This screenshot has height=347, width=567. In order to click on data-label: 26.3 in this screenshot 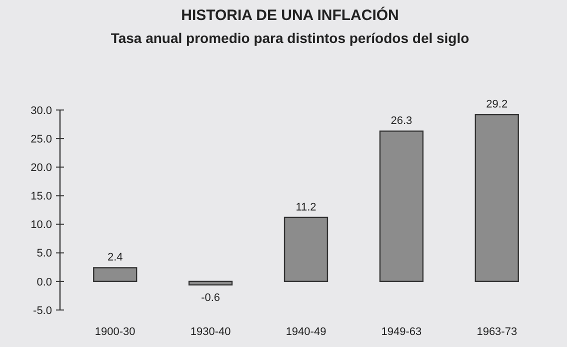, I will do `click(401, 121)`.